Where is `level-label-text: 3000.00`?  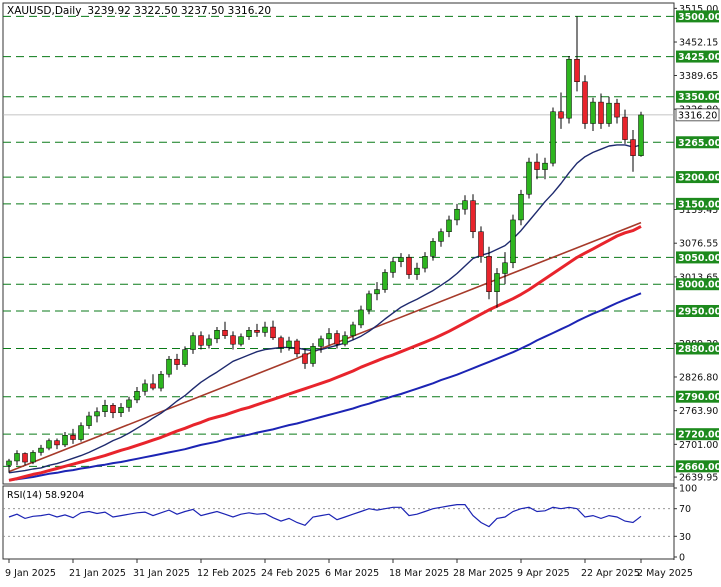 level-label-text: 3000.00 is located at coordinates (699, 285).